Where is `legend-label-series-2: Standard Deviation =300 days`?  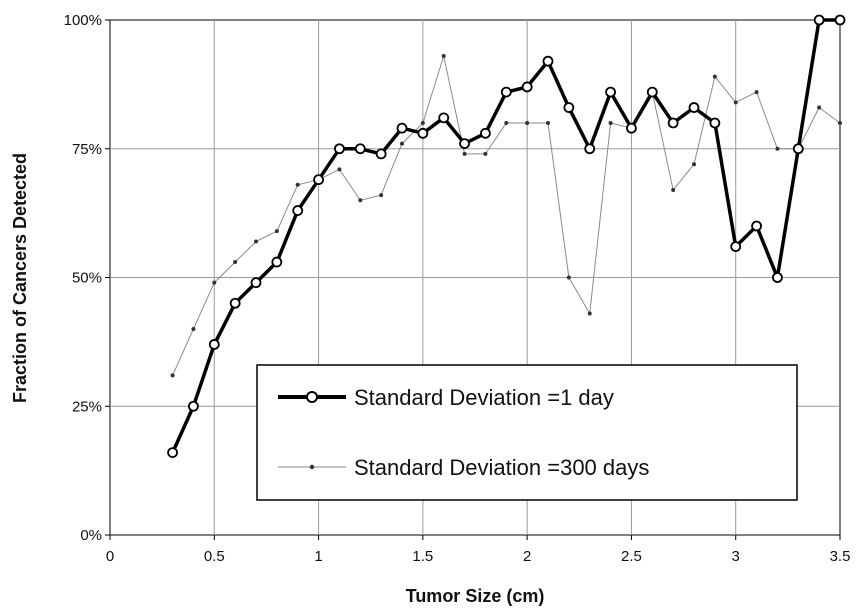
legend-label-series-2: Standard Deviation =300 days is located at coordinates (501, 467).